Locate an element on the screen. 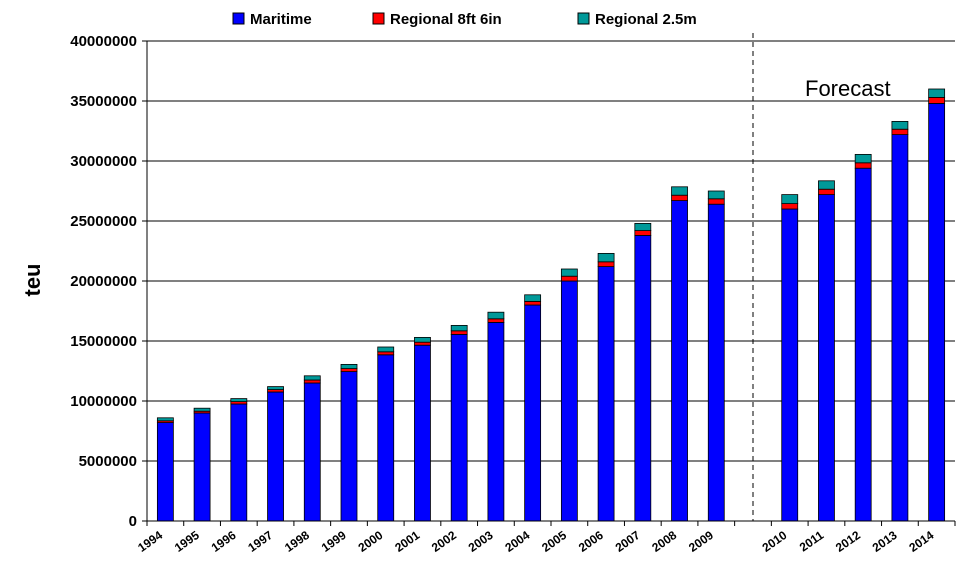  forecast-label: Forecast is located at coordinates (848, 88).